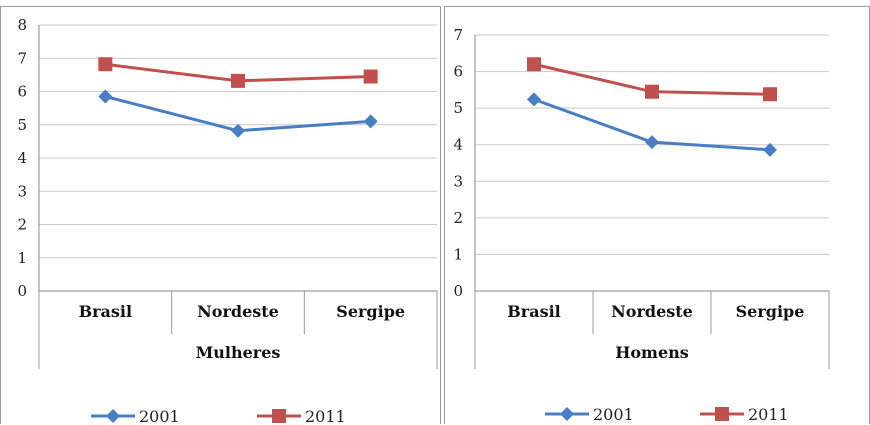  What do you see at coordinates (238, 352) in the screenshot?
I see `group-label: Mulheres` at bounding box center [238, 352].